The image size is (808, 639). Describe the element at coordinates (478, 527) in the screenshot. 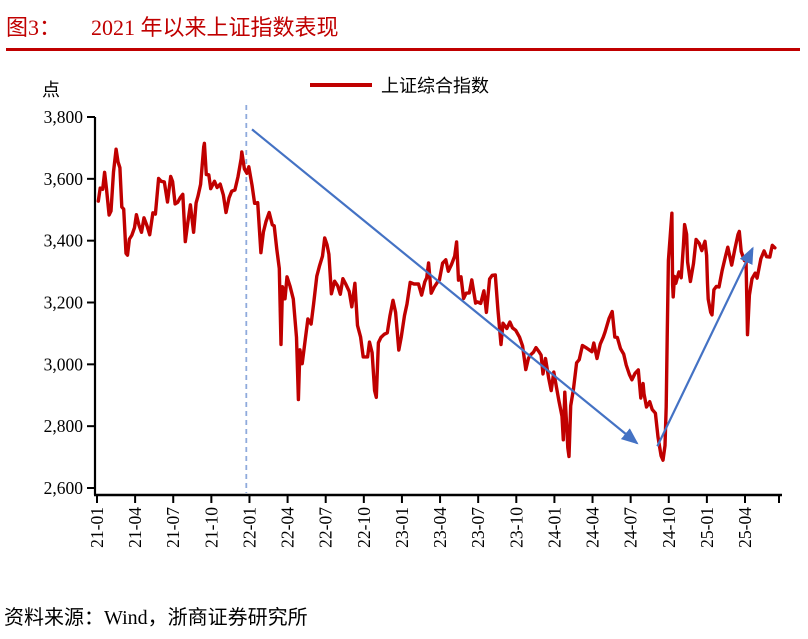

I see `x-tick-label: 23-07` at that location.